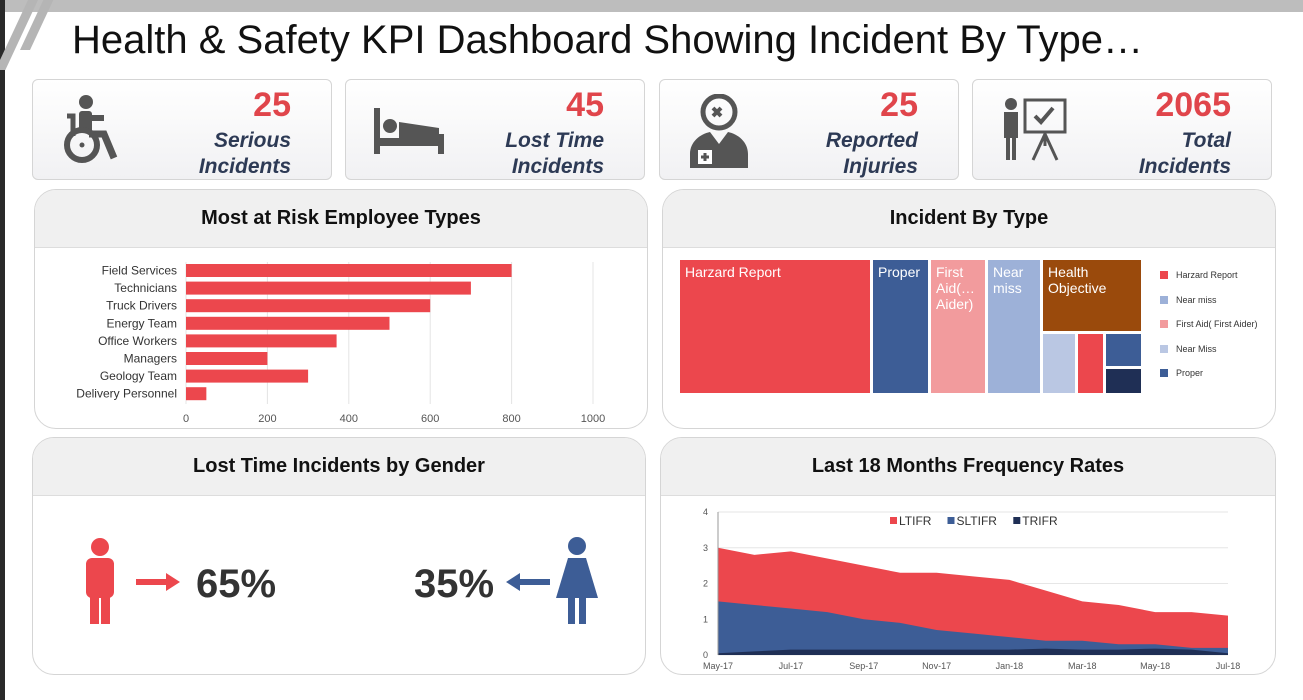 The image size is (1303, 700). Describe the element at coordinates (182, 129) in the screenshot. I see `kpi-serious-incidents: 25 Serious Incidents` at that location.